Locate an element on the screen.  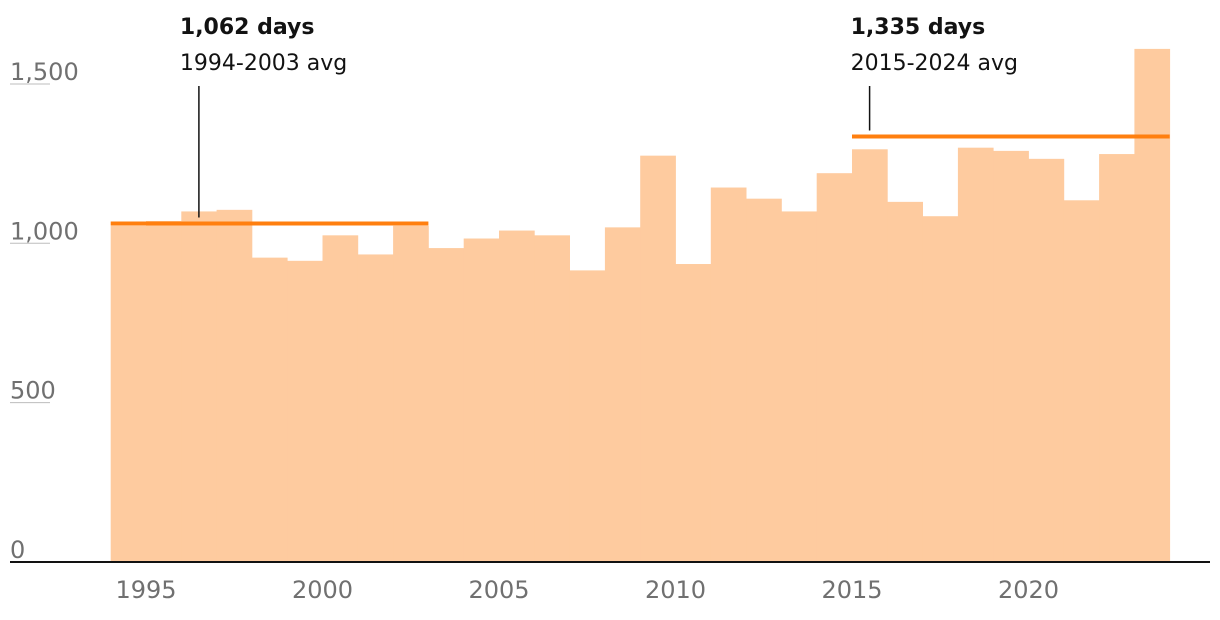
bar-2009 is located at coordinates (658, 358).